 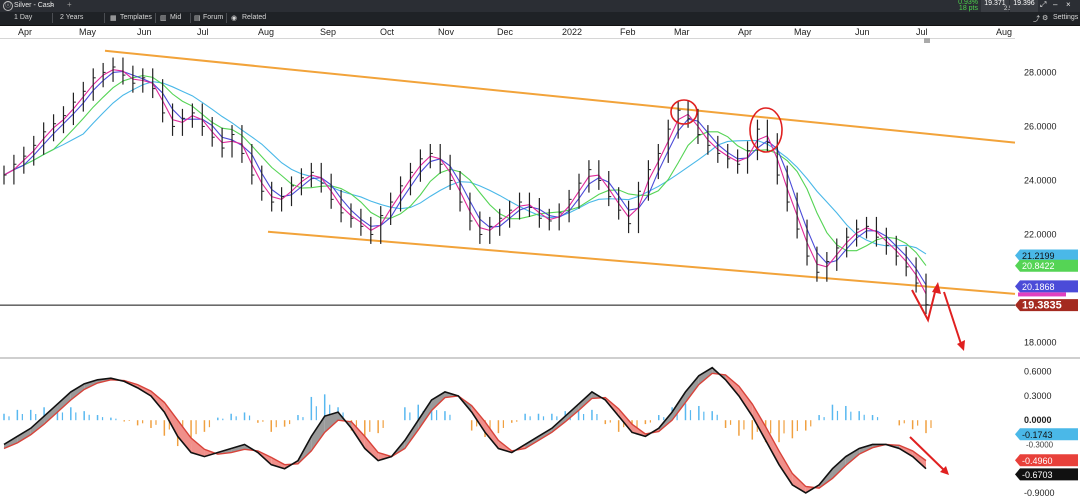 I want to click on instrument-title: Silver - Cash, so click(x=34, y=5).